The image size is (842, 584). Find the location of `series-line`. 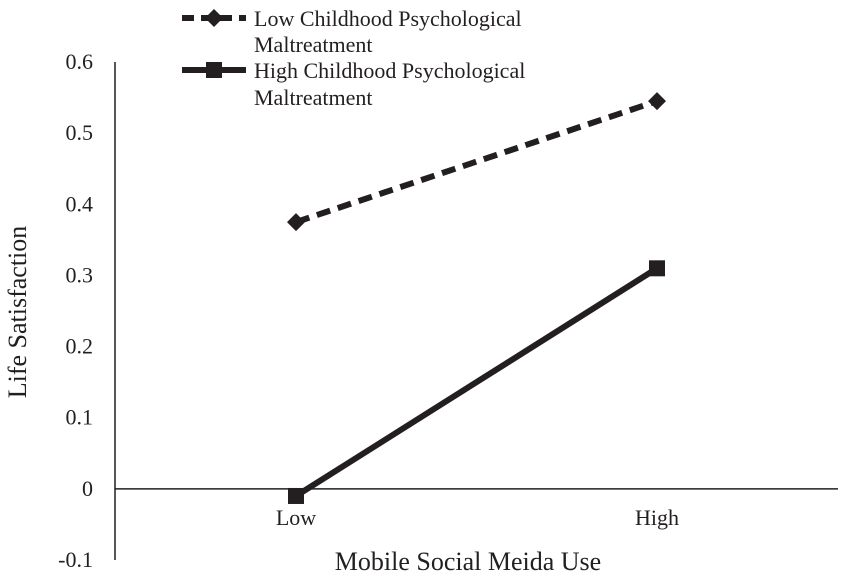

series-line is located at coordinates (476, 161).